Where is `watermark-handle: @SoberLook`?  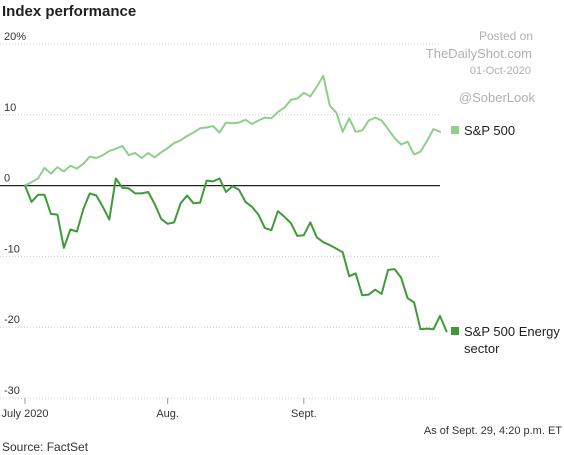
watermark-handle: @SoberLook is located at coordinates (497, 97).